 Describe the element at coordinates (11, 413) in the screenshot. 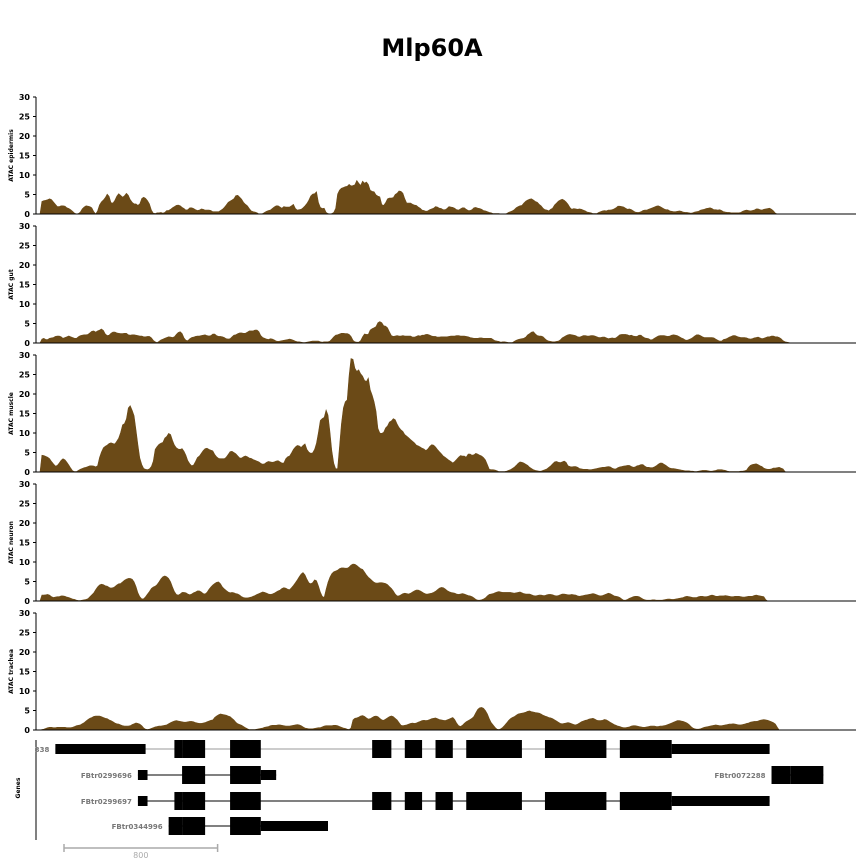

I see `track-label: ATAC muscle` at that location.